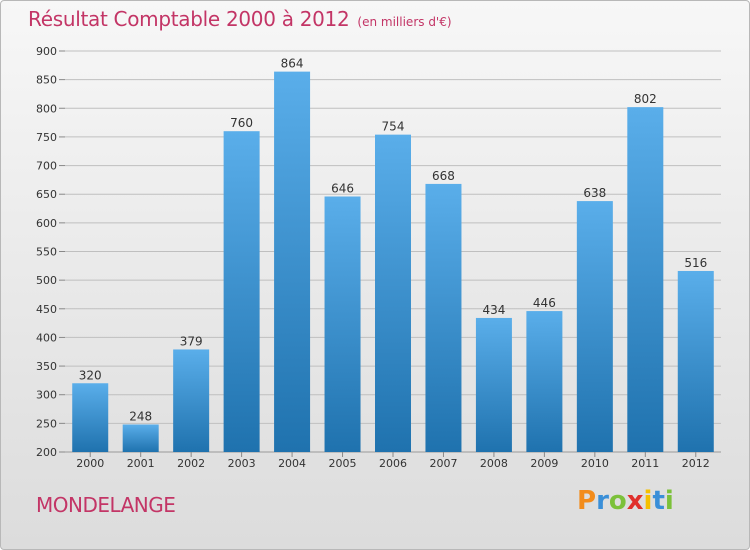 The width and height of the screenshot is (750, 550). Describe the element at coordinates (393, 127) in the screenshot. I see `data-label: 754` at that location.